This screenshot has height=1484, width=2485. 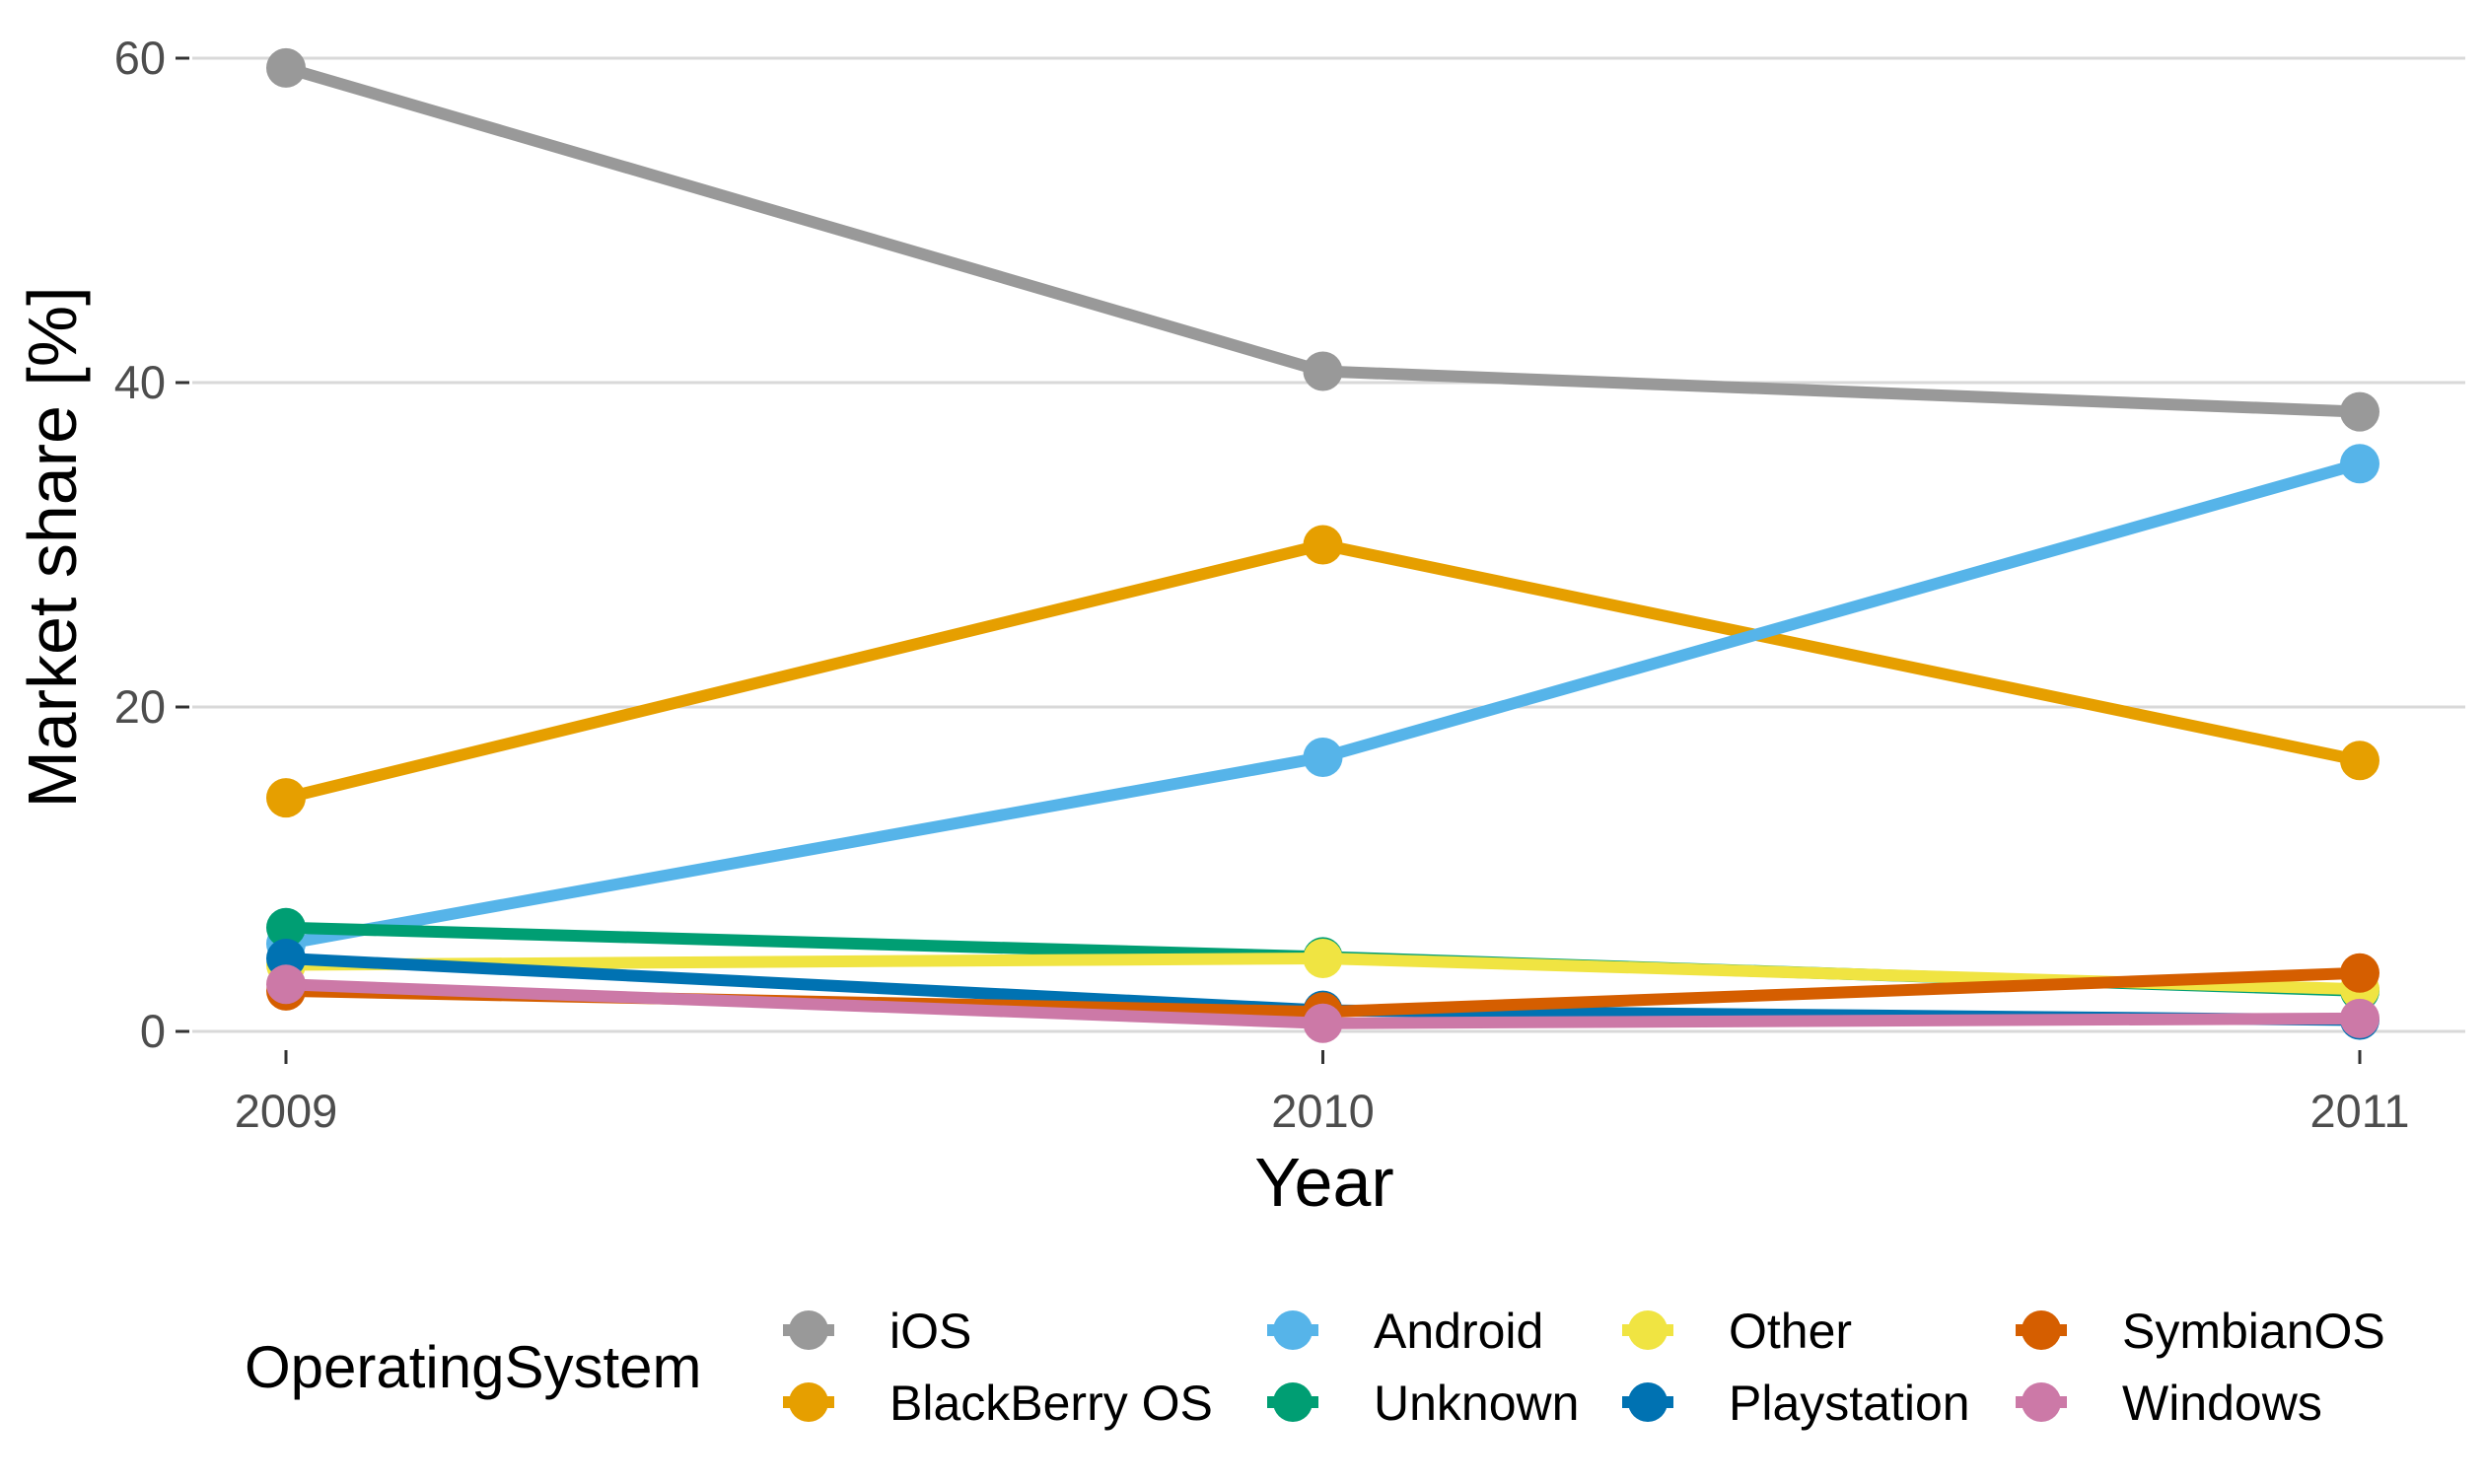 What do you see at coordinates (2359, 761) in the screenshot?
I see `data-point-blackberry-os-2011` at bounding box center [2359, 761].